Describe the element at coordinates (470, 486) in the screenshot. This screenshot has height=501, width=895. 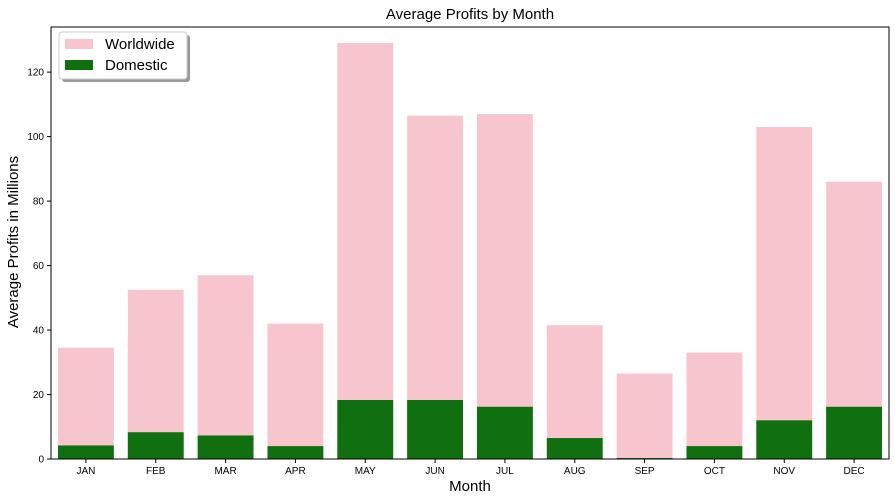
I see `x-axis-label: Month` at that location.